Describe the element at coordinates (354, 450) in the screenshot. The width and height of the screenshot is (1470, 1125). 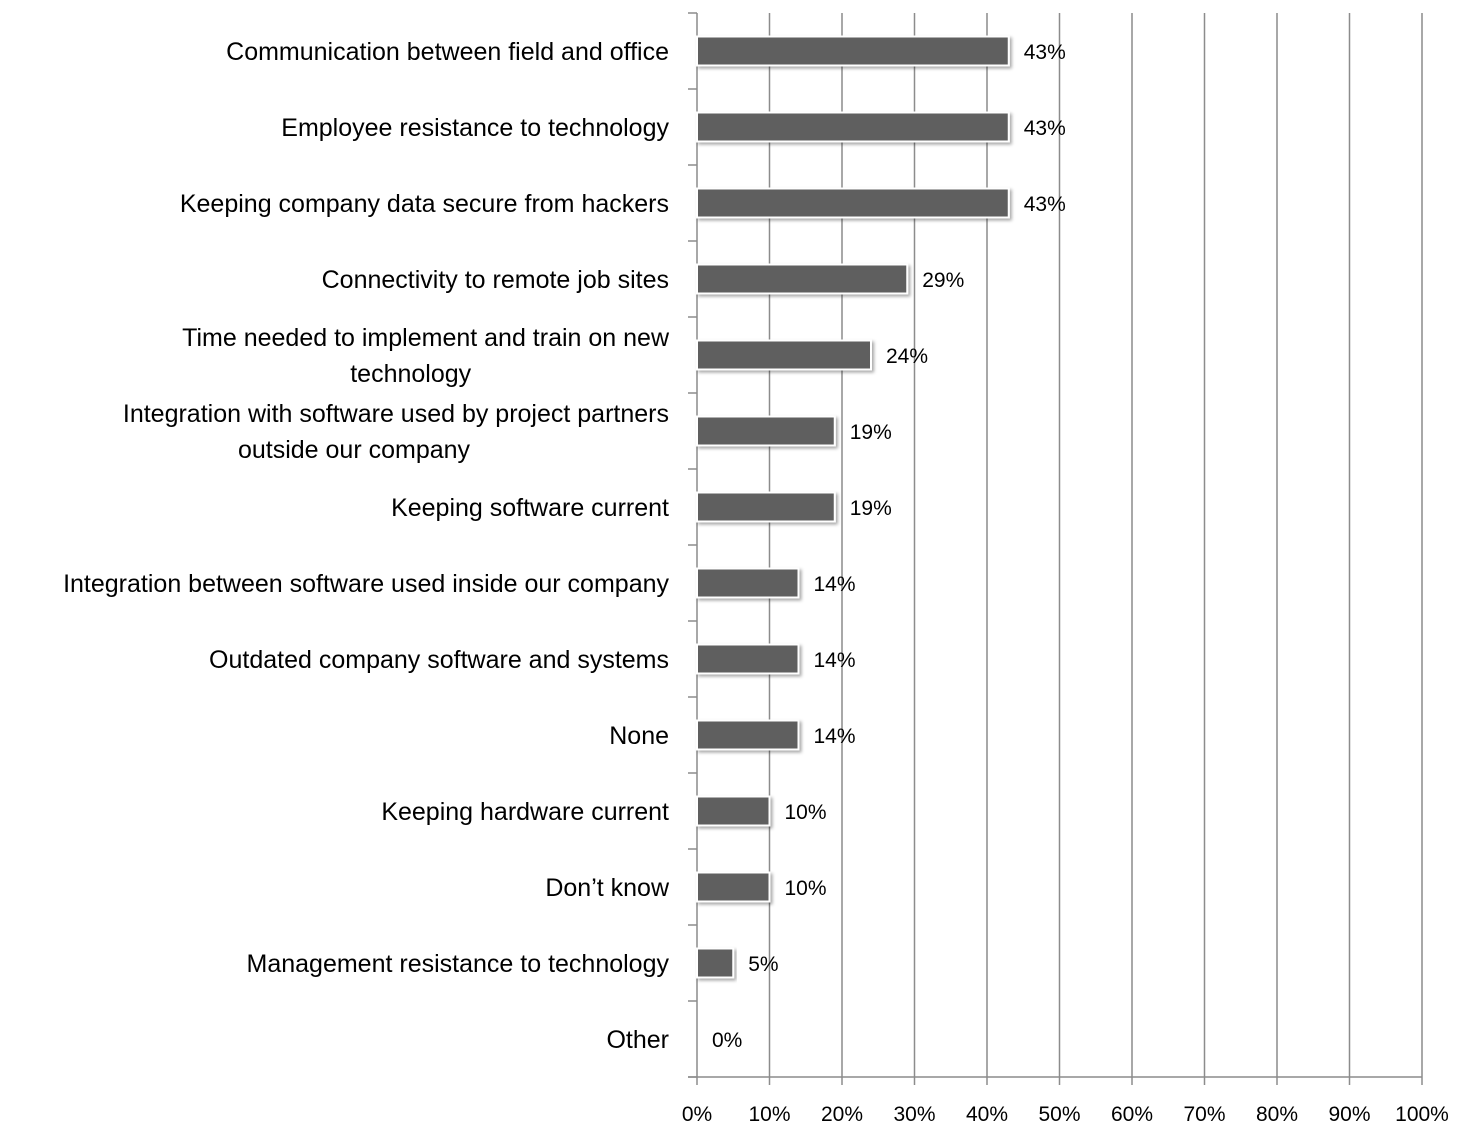
I see `category-label: outside our company` at that location.